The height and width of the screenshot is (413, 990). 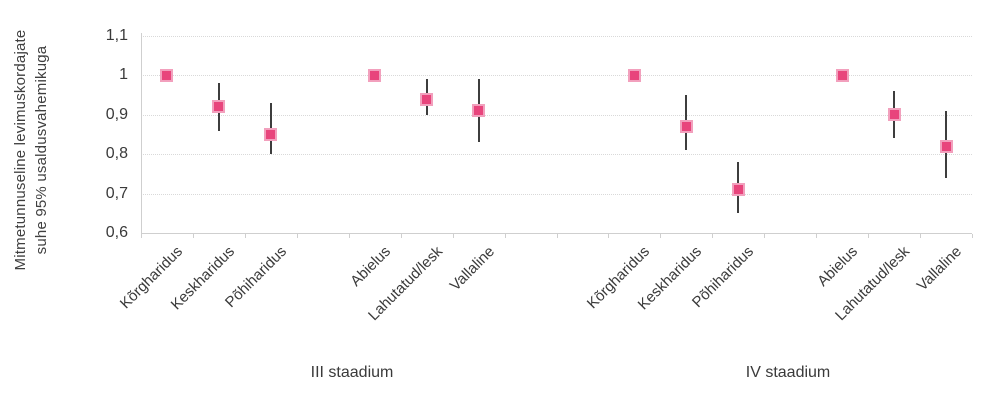 I want to click on y-tick-label: 0,6, so click(x=116, y=232).